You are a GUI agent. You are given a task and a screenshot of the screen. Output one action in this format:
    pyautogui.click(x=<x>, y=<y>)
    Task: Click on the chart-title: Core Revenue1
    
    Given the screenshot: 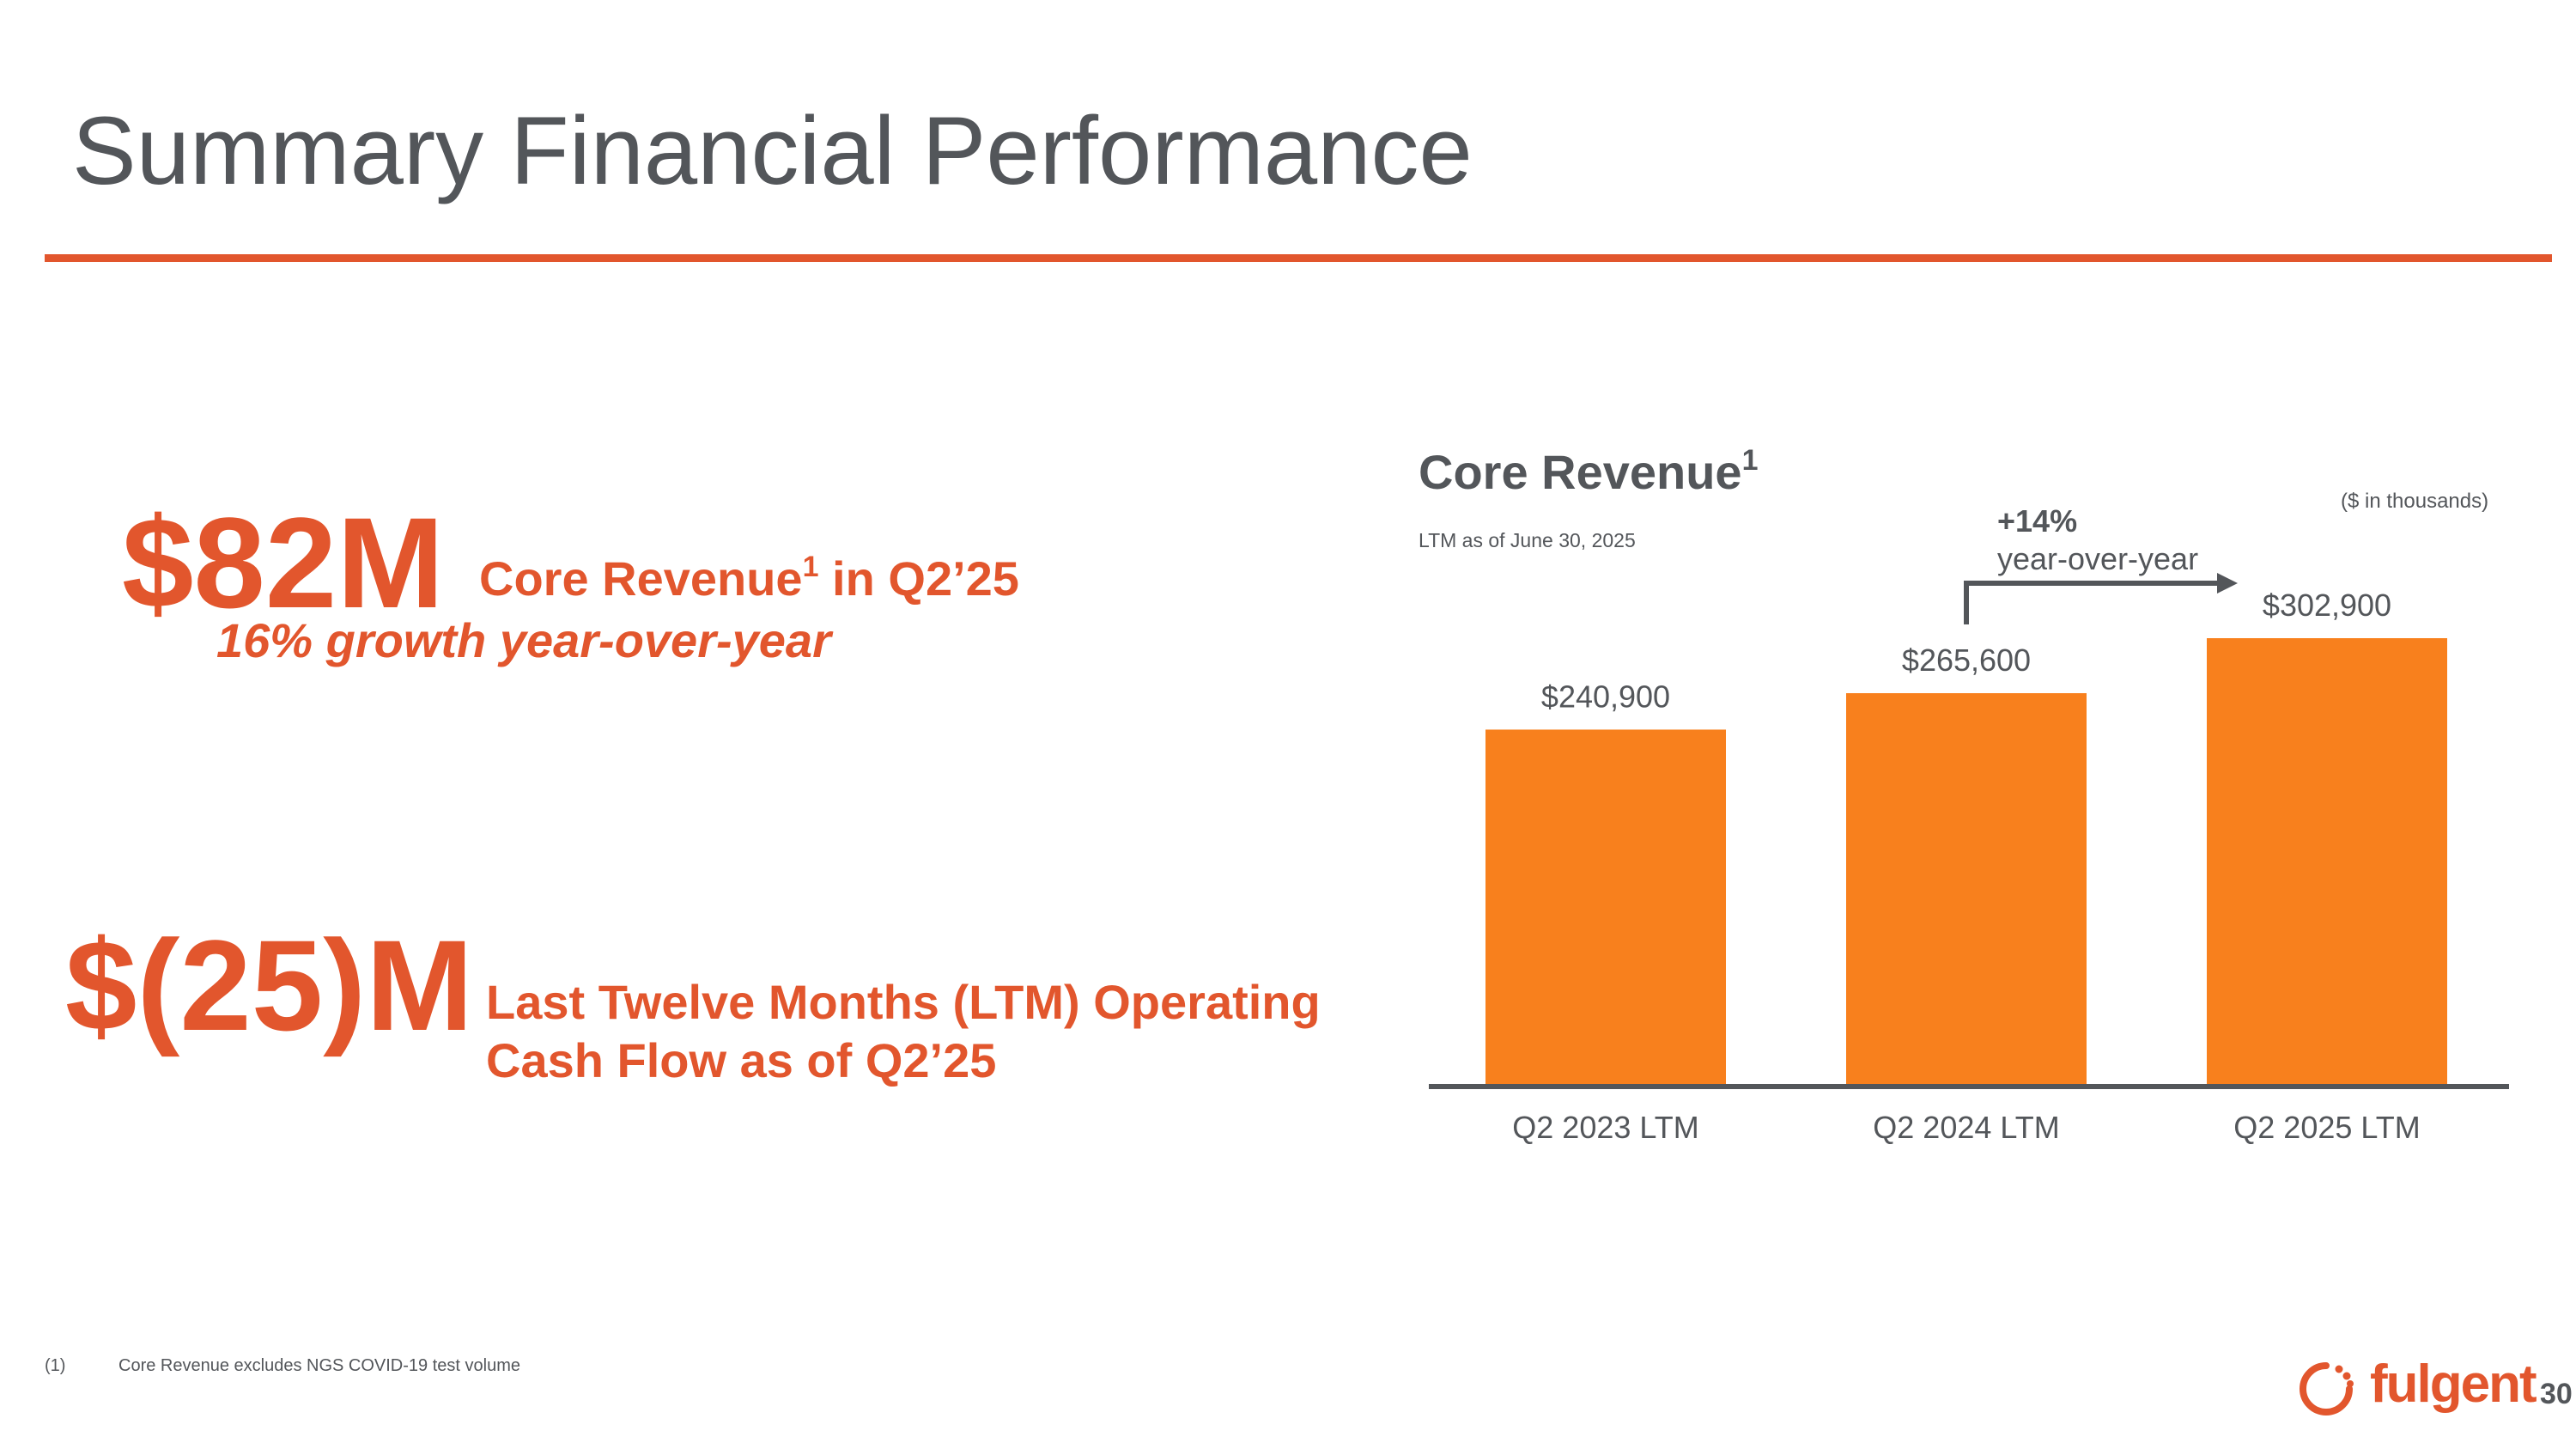 What is the action you would take?
    pyautogui.click(x=1589, y=472)
    